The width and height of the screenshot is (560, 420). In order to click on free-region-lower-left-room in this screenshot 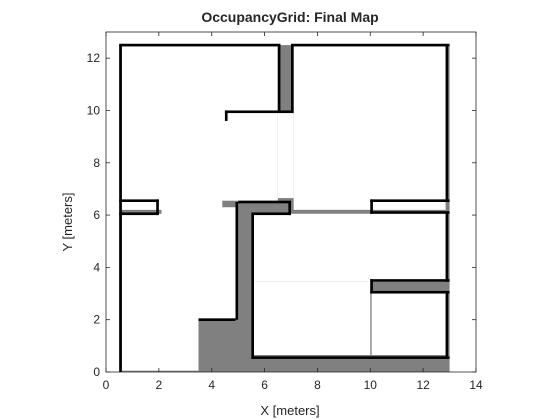, I will do `click(160, 292)`.